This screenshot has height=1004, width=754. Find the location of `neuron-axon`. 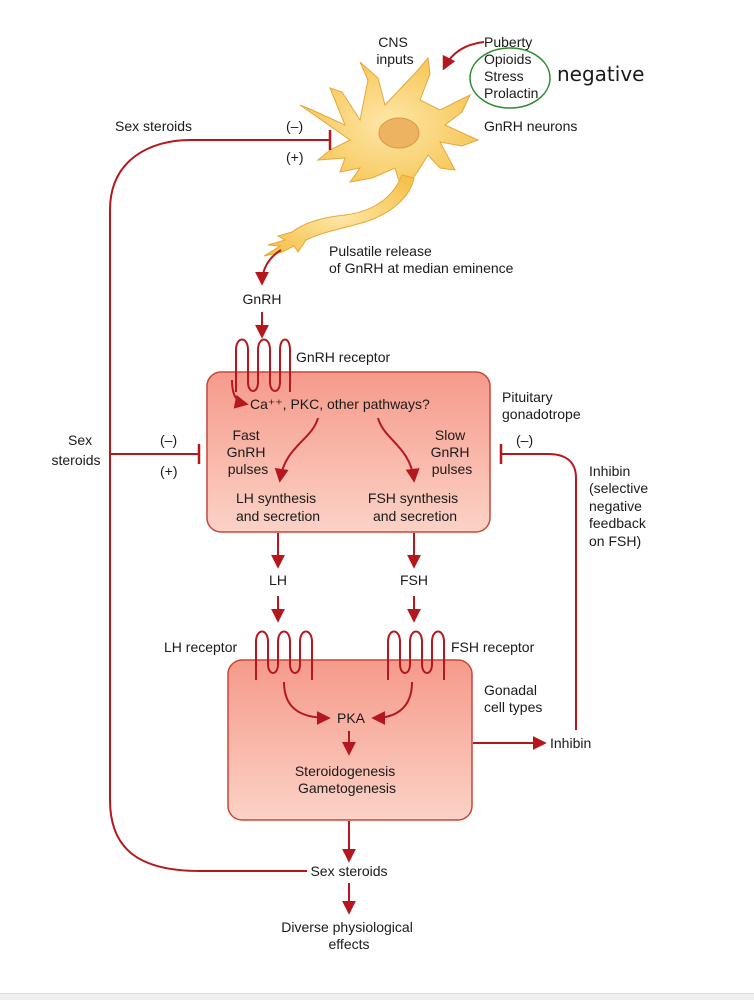

neuron-axon is located at coordinates (339, 215).